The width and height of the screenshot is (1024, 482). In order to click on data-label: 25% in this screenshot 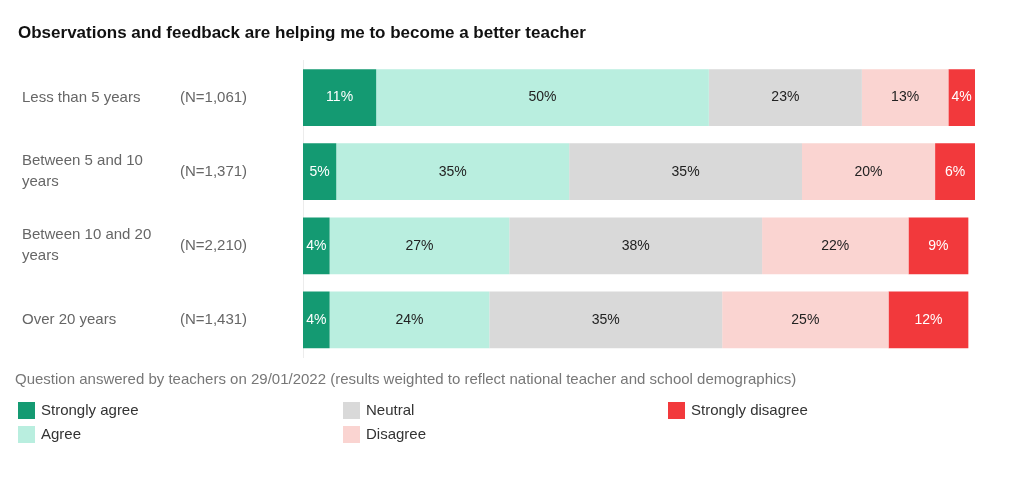, I will do `click(805, 318)`.